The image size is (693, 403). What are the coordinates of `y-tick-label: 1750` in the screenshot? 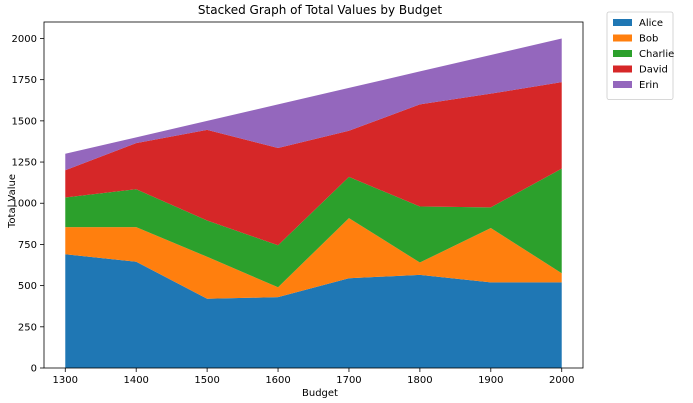 It's located at (24, 80).